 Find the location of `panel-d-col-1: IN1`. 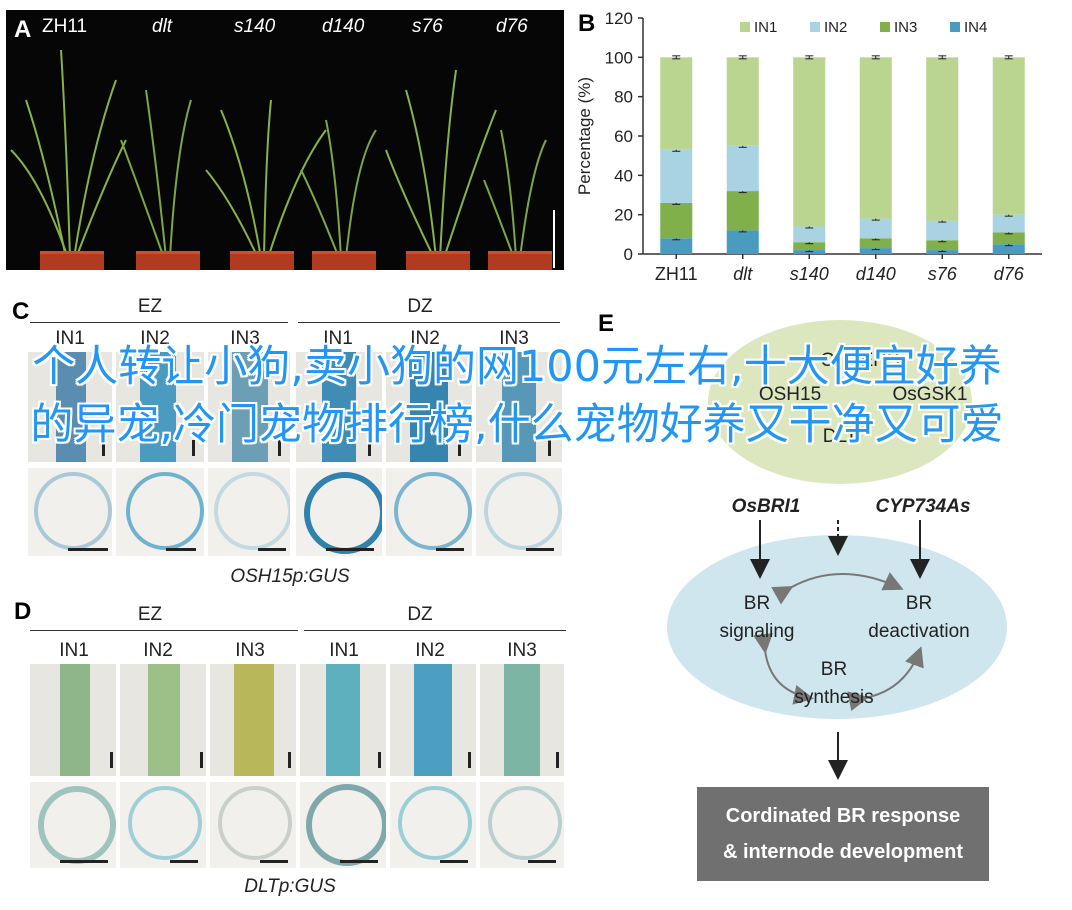

panel-d-col-1: IN1 is located at coordinates (74, 650).